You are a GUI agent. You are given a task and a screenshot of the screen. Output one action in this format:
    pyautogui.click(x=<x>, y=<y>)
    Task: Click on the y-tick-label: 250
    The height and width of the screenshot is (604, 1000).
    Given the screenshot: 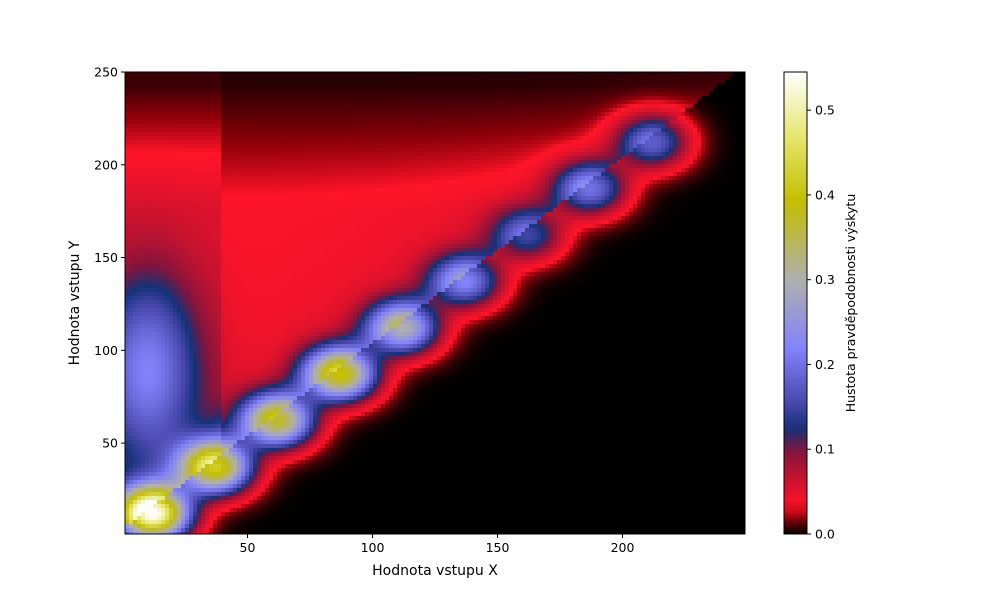 What is the action you would take?
    pyautogui.click(x=106, y=72)
    